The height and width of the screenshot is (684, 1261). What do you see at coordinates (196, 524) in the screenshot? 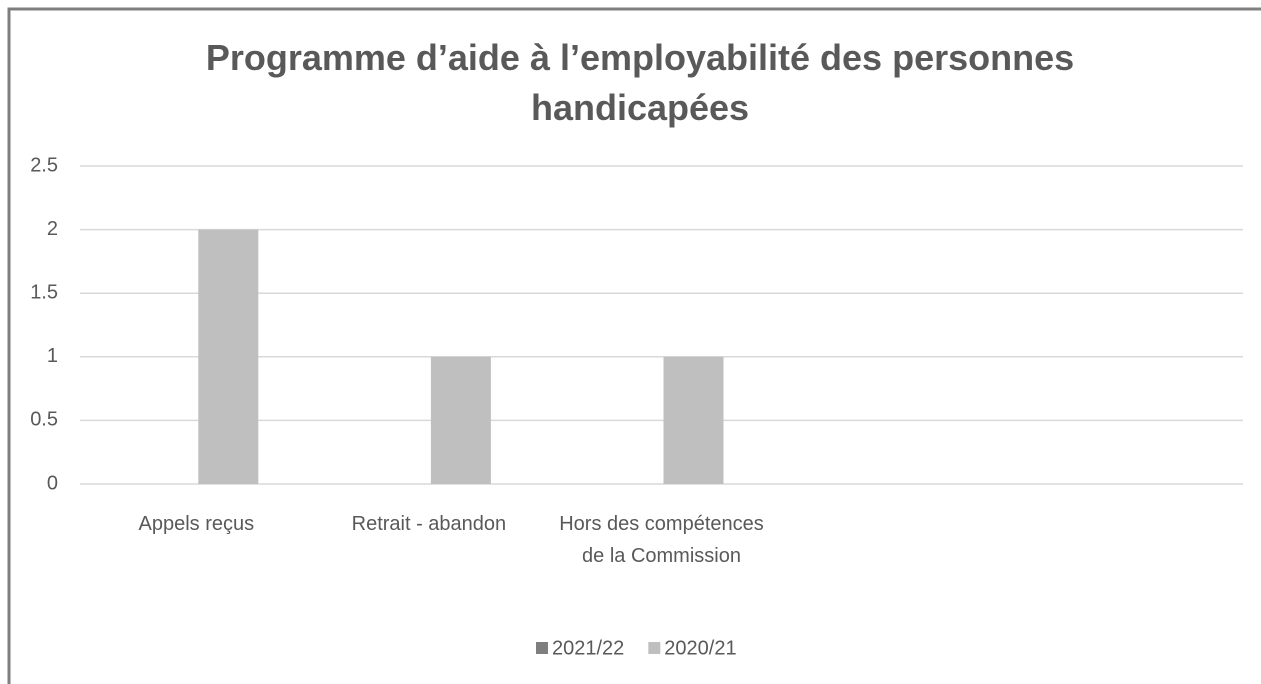
I see `x-tick-label: Appels reçus` at bounding box center [196, 524].